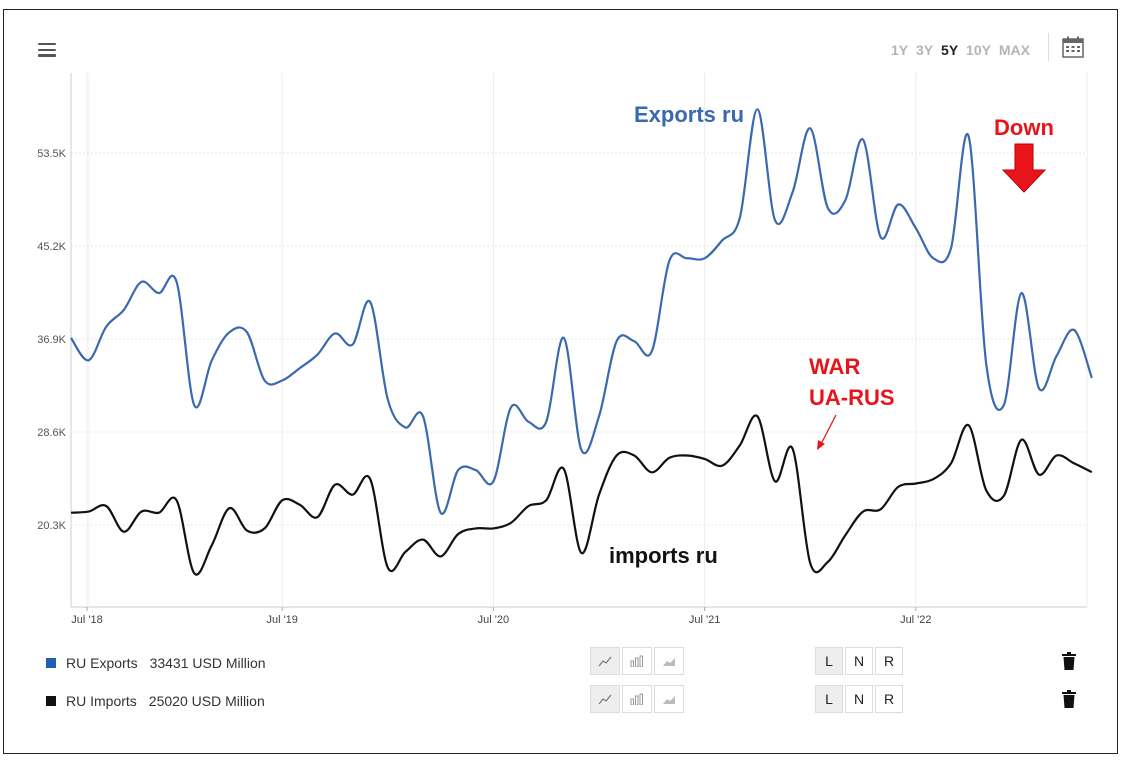 The height and width of the screenshot is (763, 1127). Describe the element at coordinates (1024, 127) in the screenshot. I see `down-annotation: Down` at that location.